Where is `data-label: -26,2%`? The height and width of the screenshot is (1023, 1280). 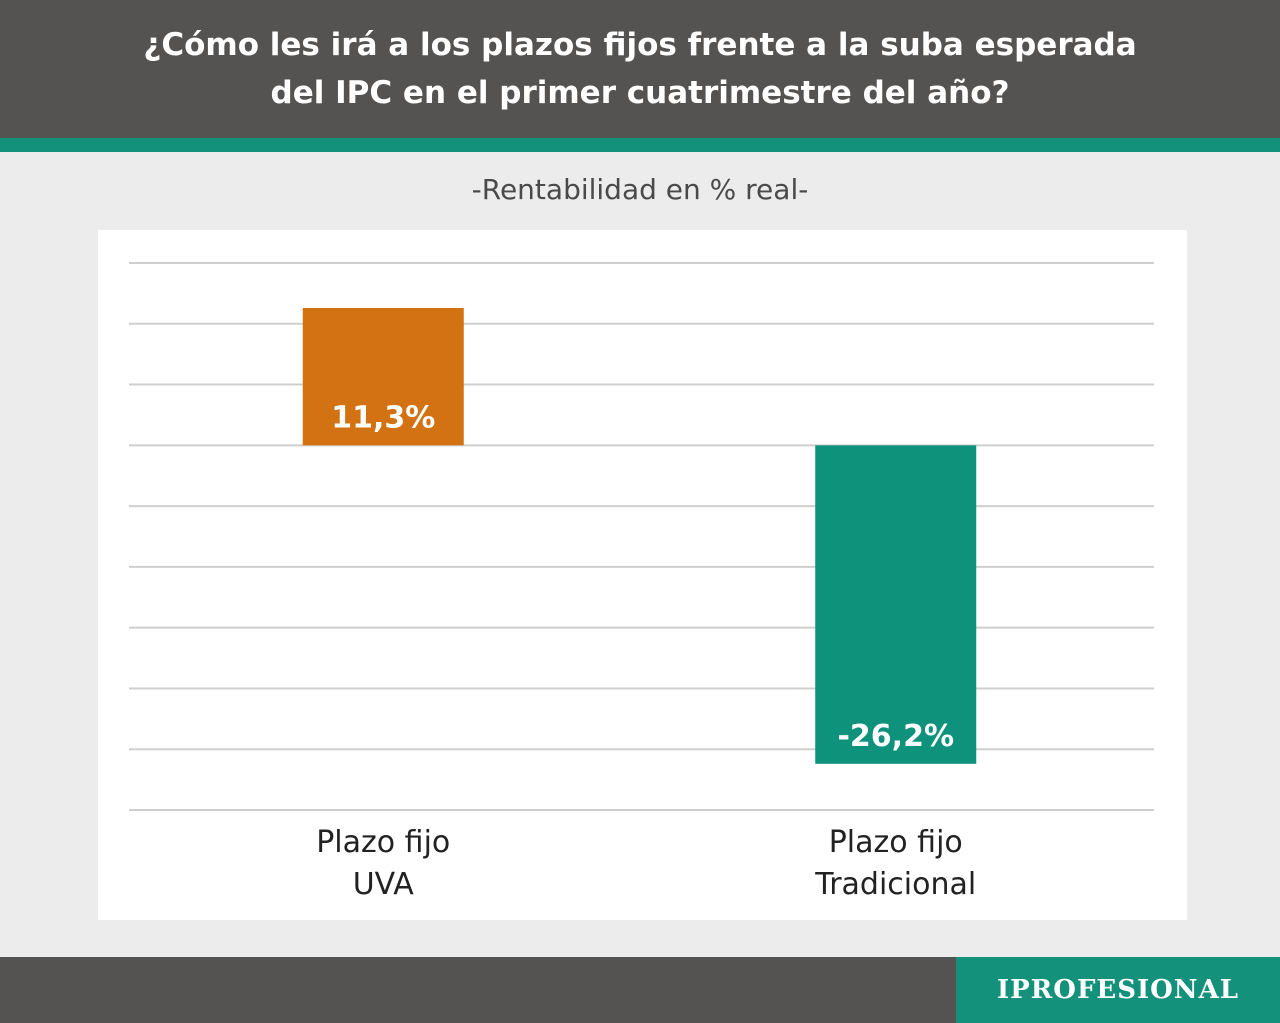 data-label: -26,2% is located at coordinates (895, 736).